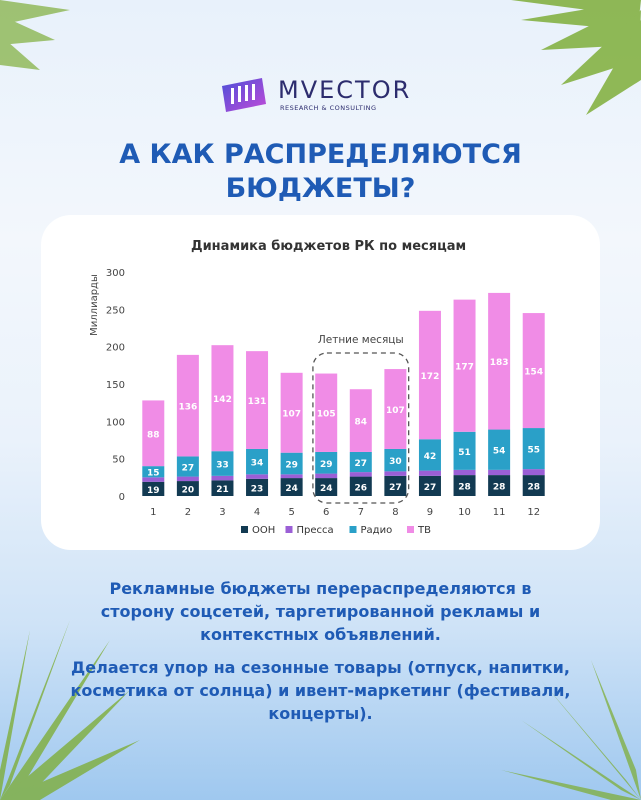  I want to click on annotation-label: Летние месяцы, so click(361, 340).